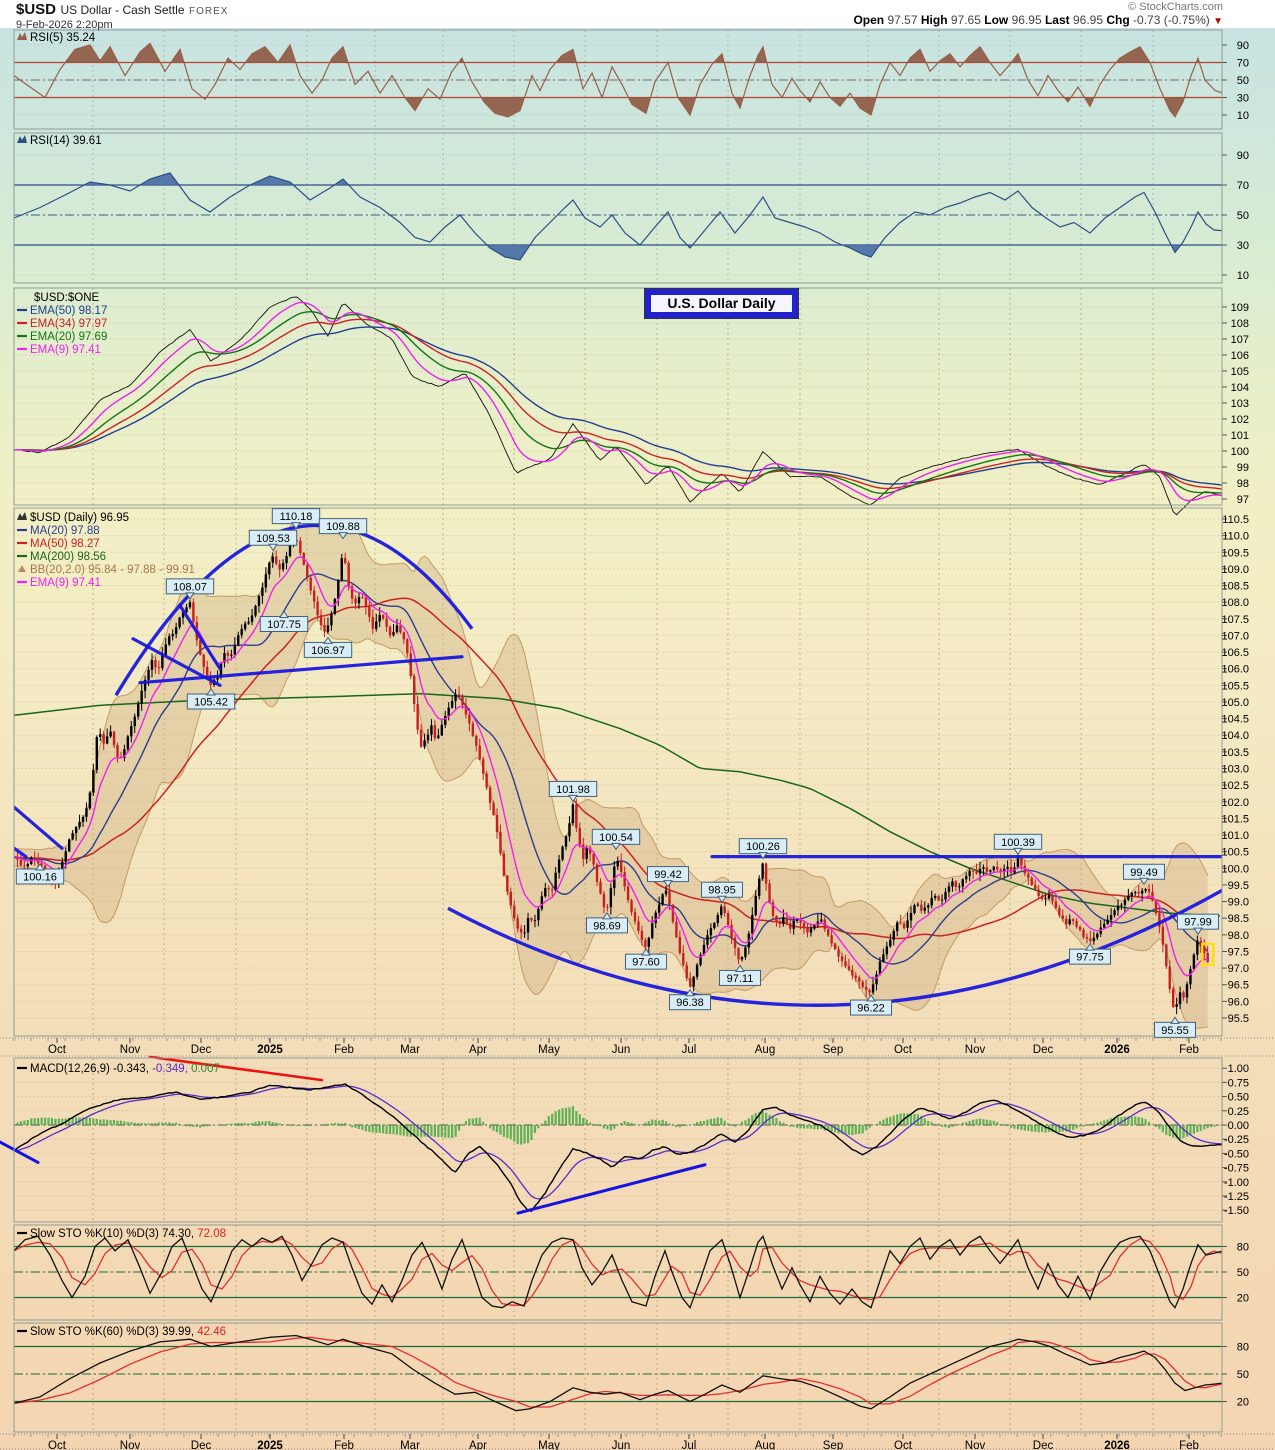 The width and height of the screenshot is (1275, 1450). I want to click on annotation-98.95: 98.95, so click(722, 892).